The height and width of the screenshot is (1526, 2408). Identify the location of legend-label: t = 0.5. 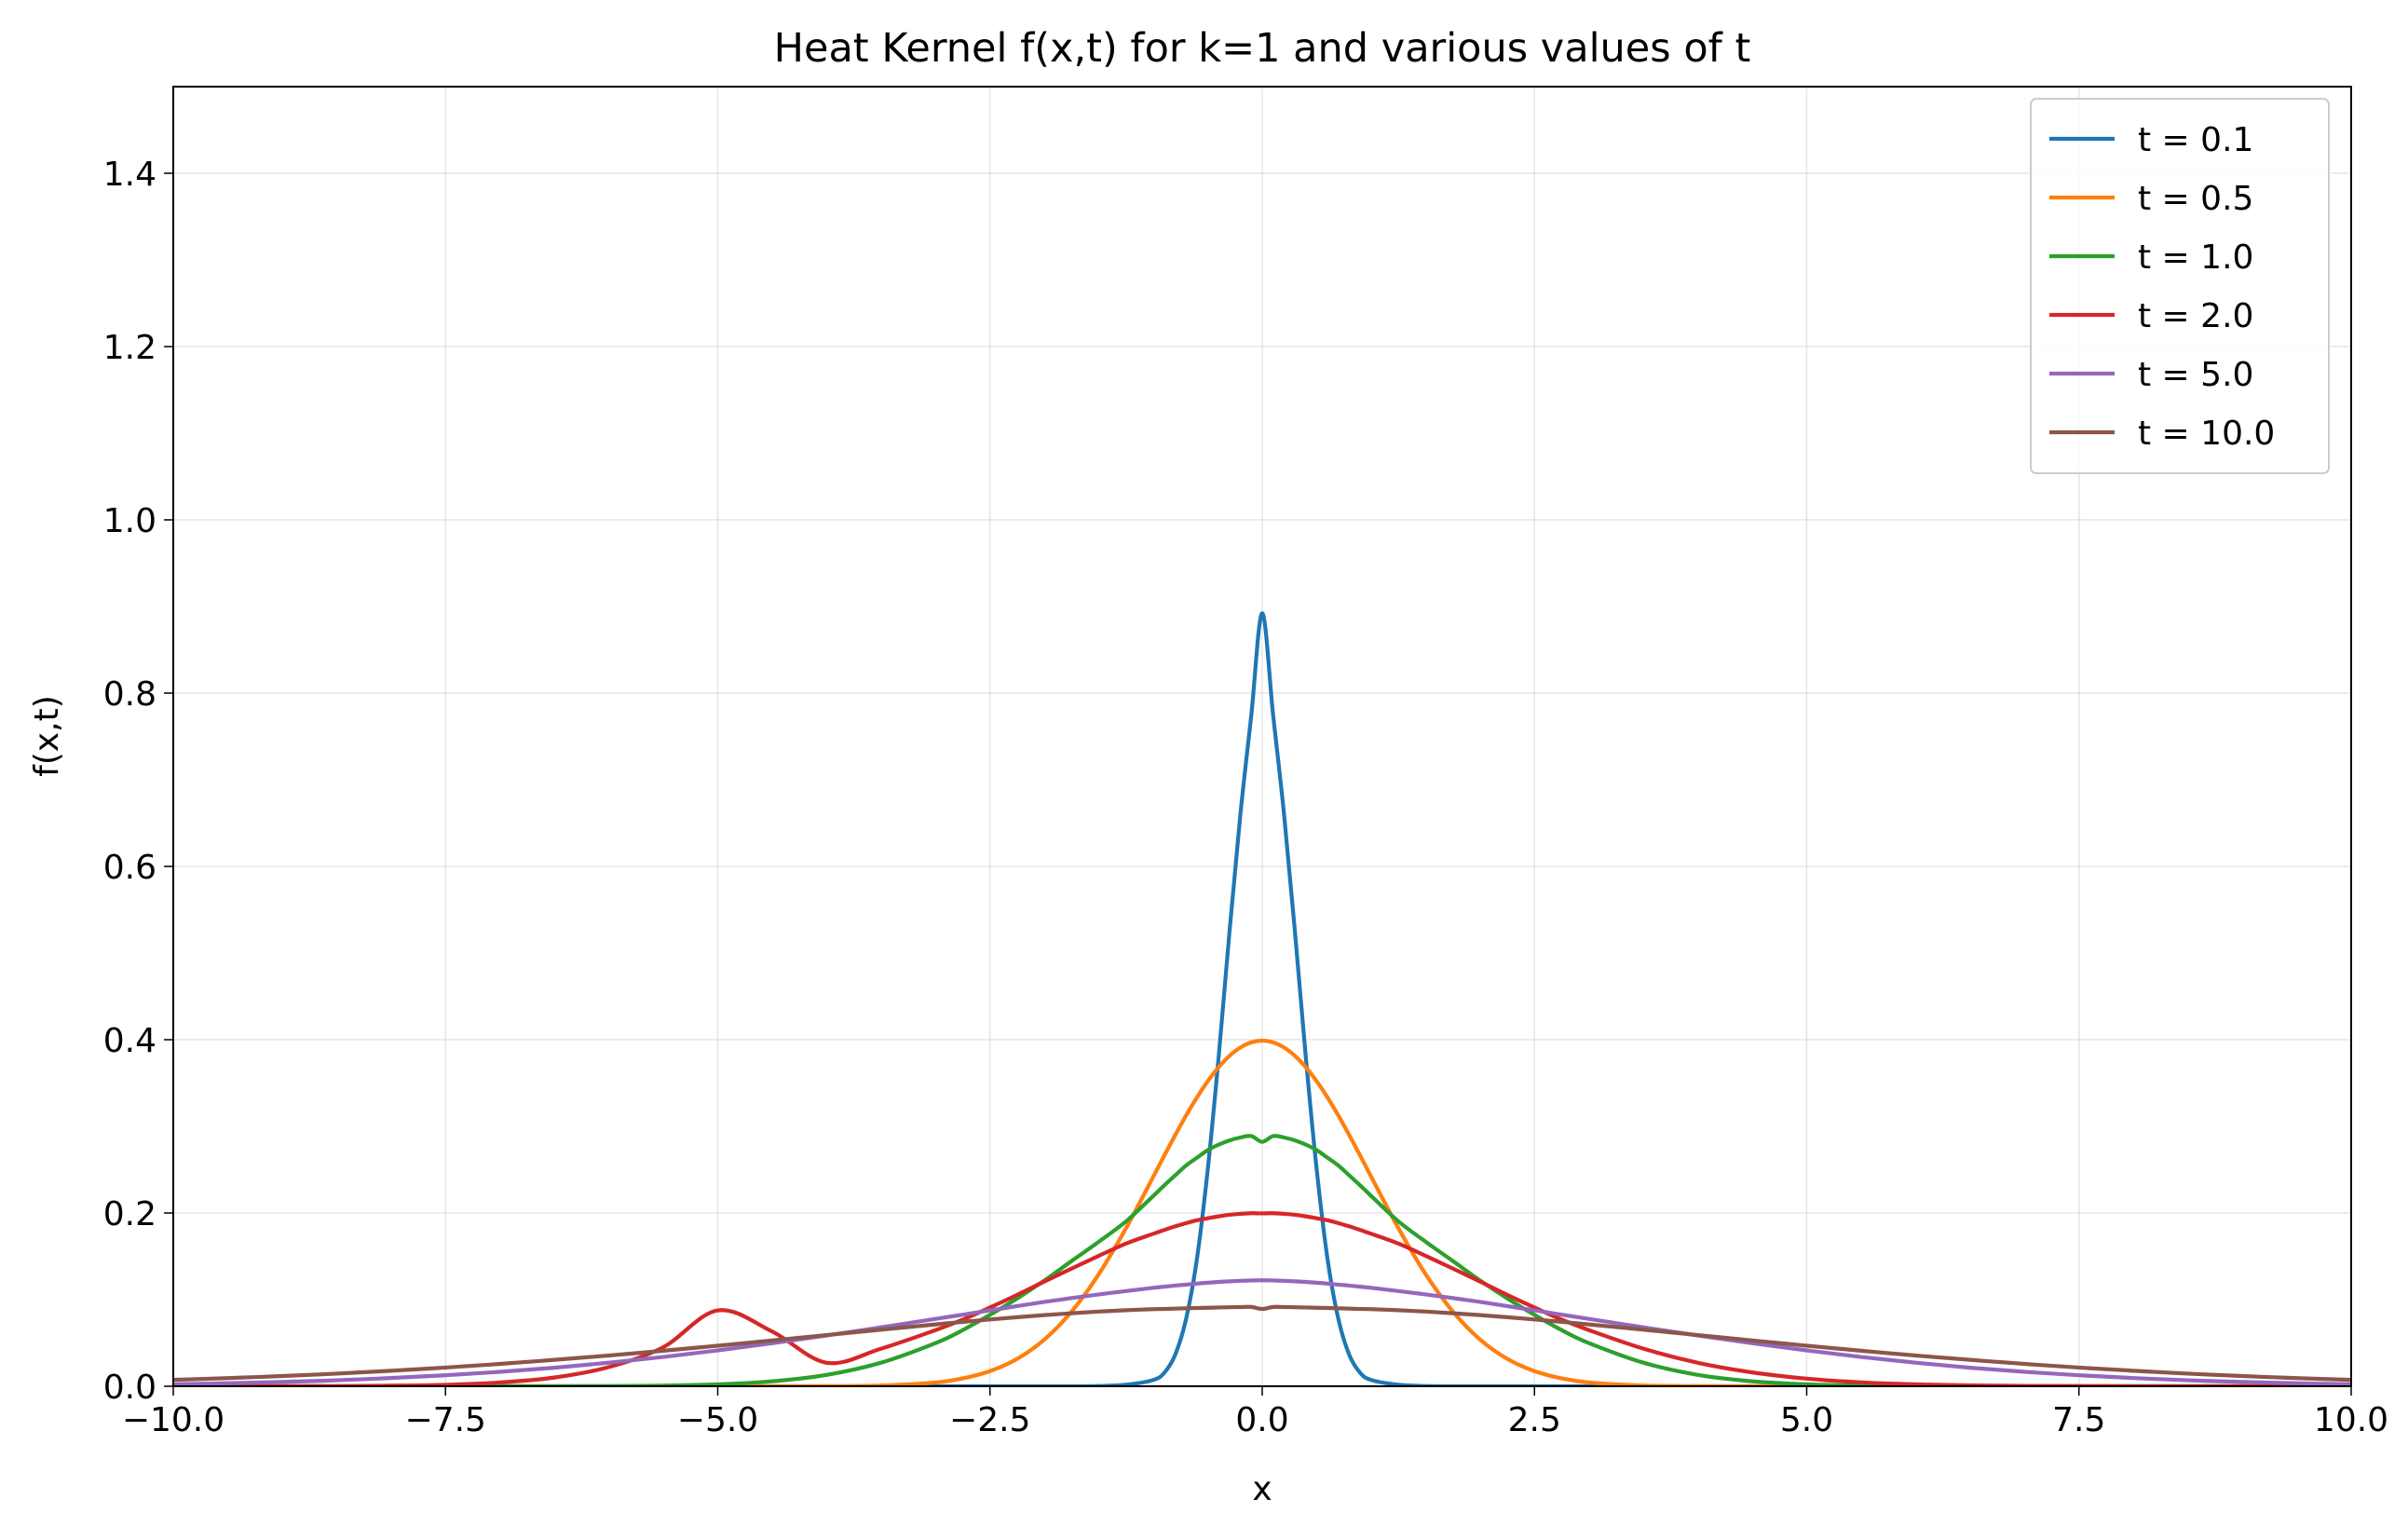
(2195, 199).